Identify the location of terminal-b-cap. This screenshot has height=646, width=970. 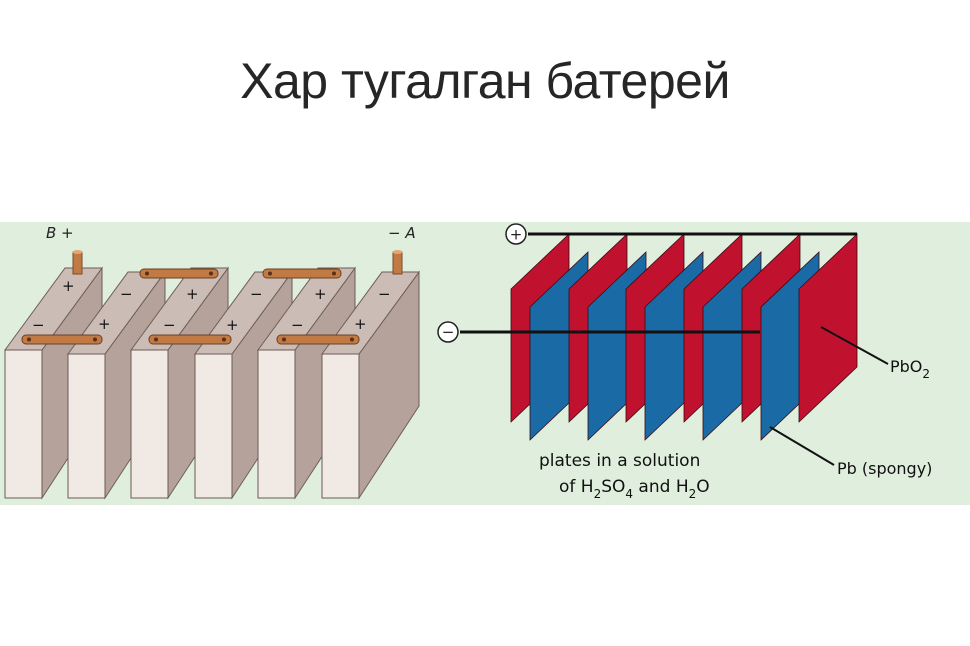
(77, 252).